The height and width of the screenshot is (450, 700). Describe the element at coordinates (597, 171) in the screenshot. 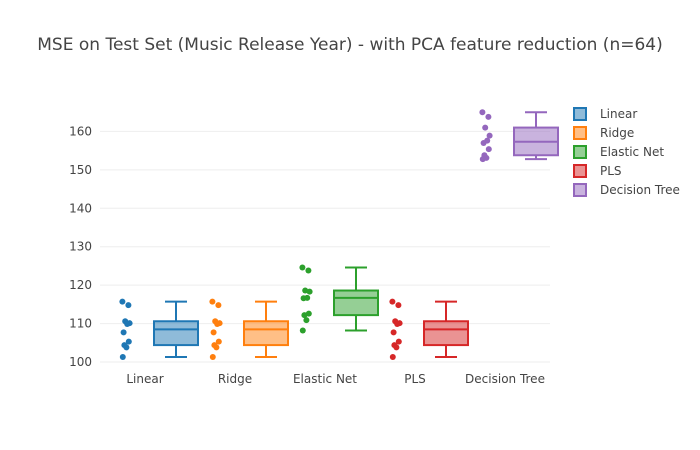

I see `legend-item-pls: PLS` at that location.